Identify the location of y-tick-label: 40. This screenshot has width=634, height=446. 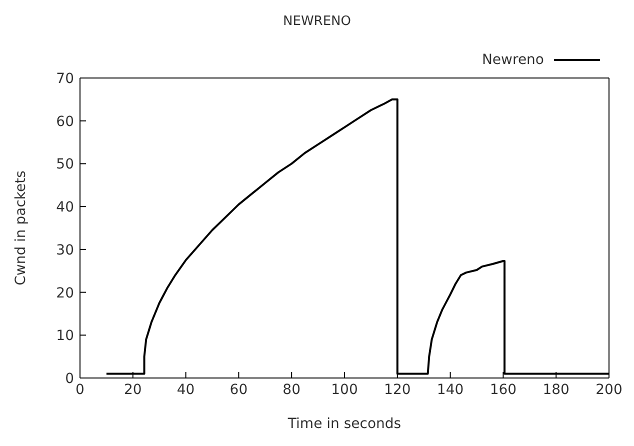
(65, 208).